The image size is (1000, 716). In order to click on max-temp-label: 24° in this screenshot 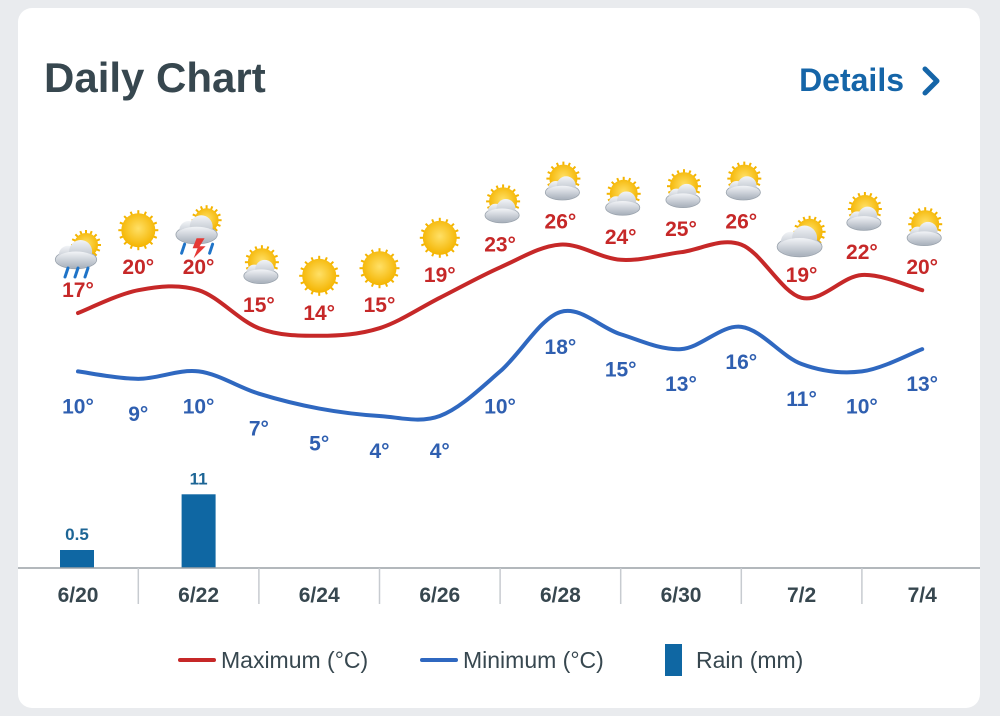, I will do `click(621, 237)`.